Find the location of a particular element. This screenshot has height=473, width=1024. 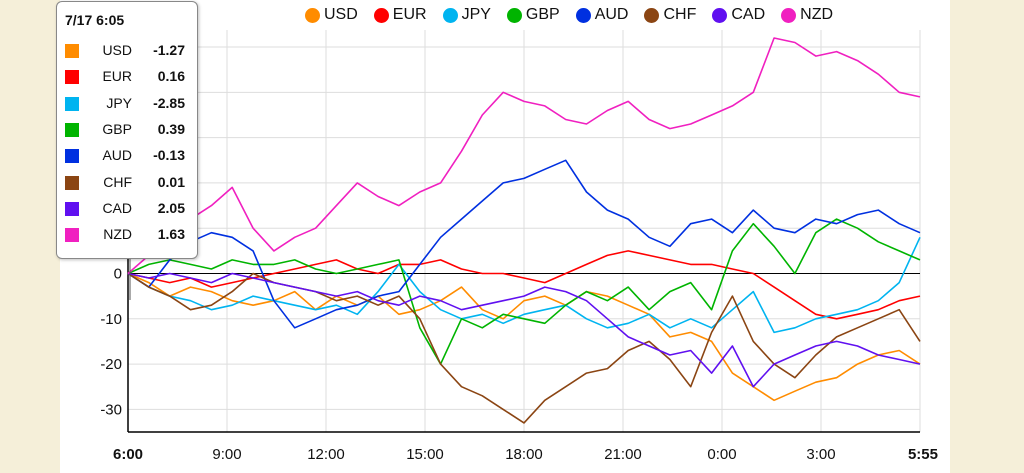

legend-item-aud: AUD is located at coordinates (602, 15).